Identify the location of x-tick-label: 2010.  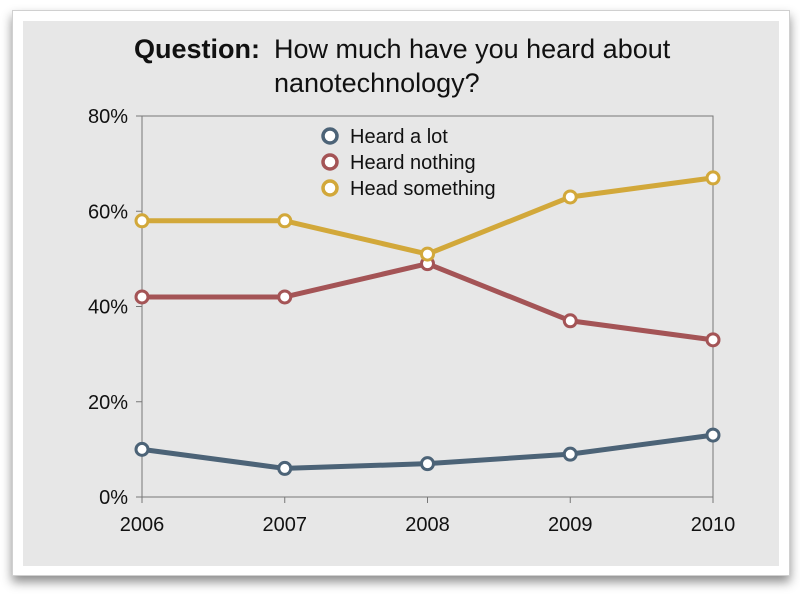
(713, 525).